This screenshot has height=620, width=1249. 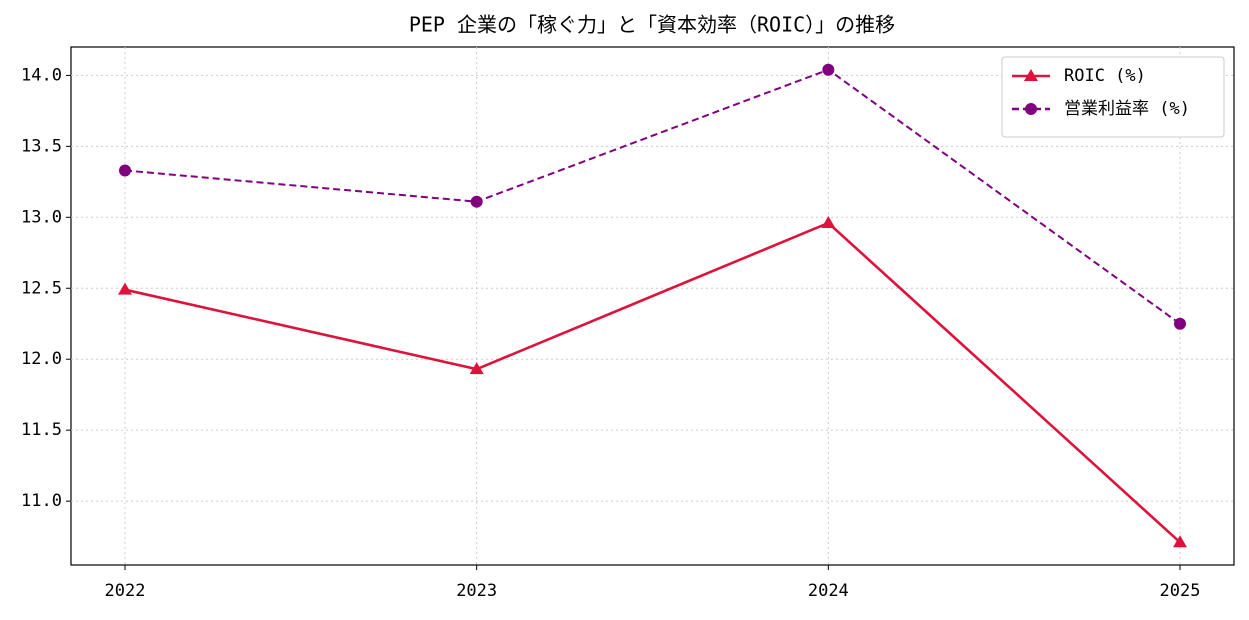 I want to click on legend-label: 営業利益率 (%), so click(x=1127, y=109).